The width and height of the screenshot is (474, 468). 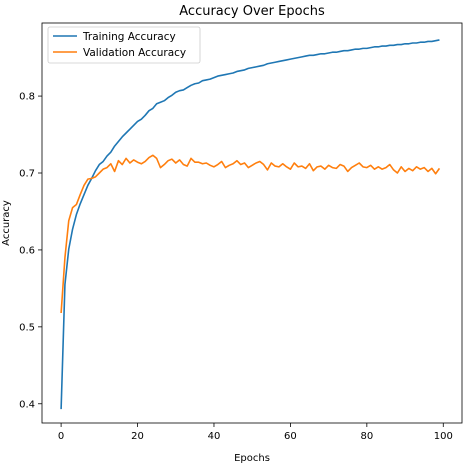 I want to click on x-tick-label: 100, so click(x=443, y=436).